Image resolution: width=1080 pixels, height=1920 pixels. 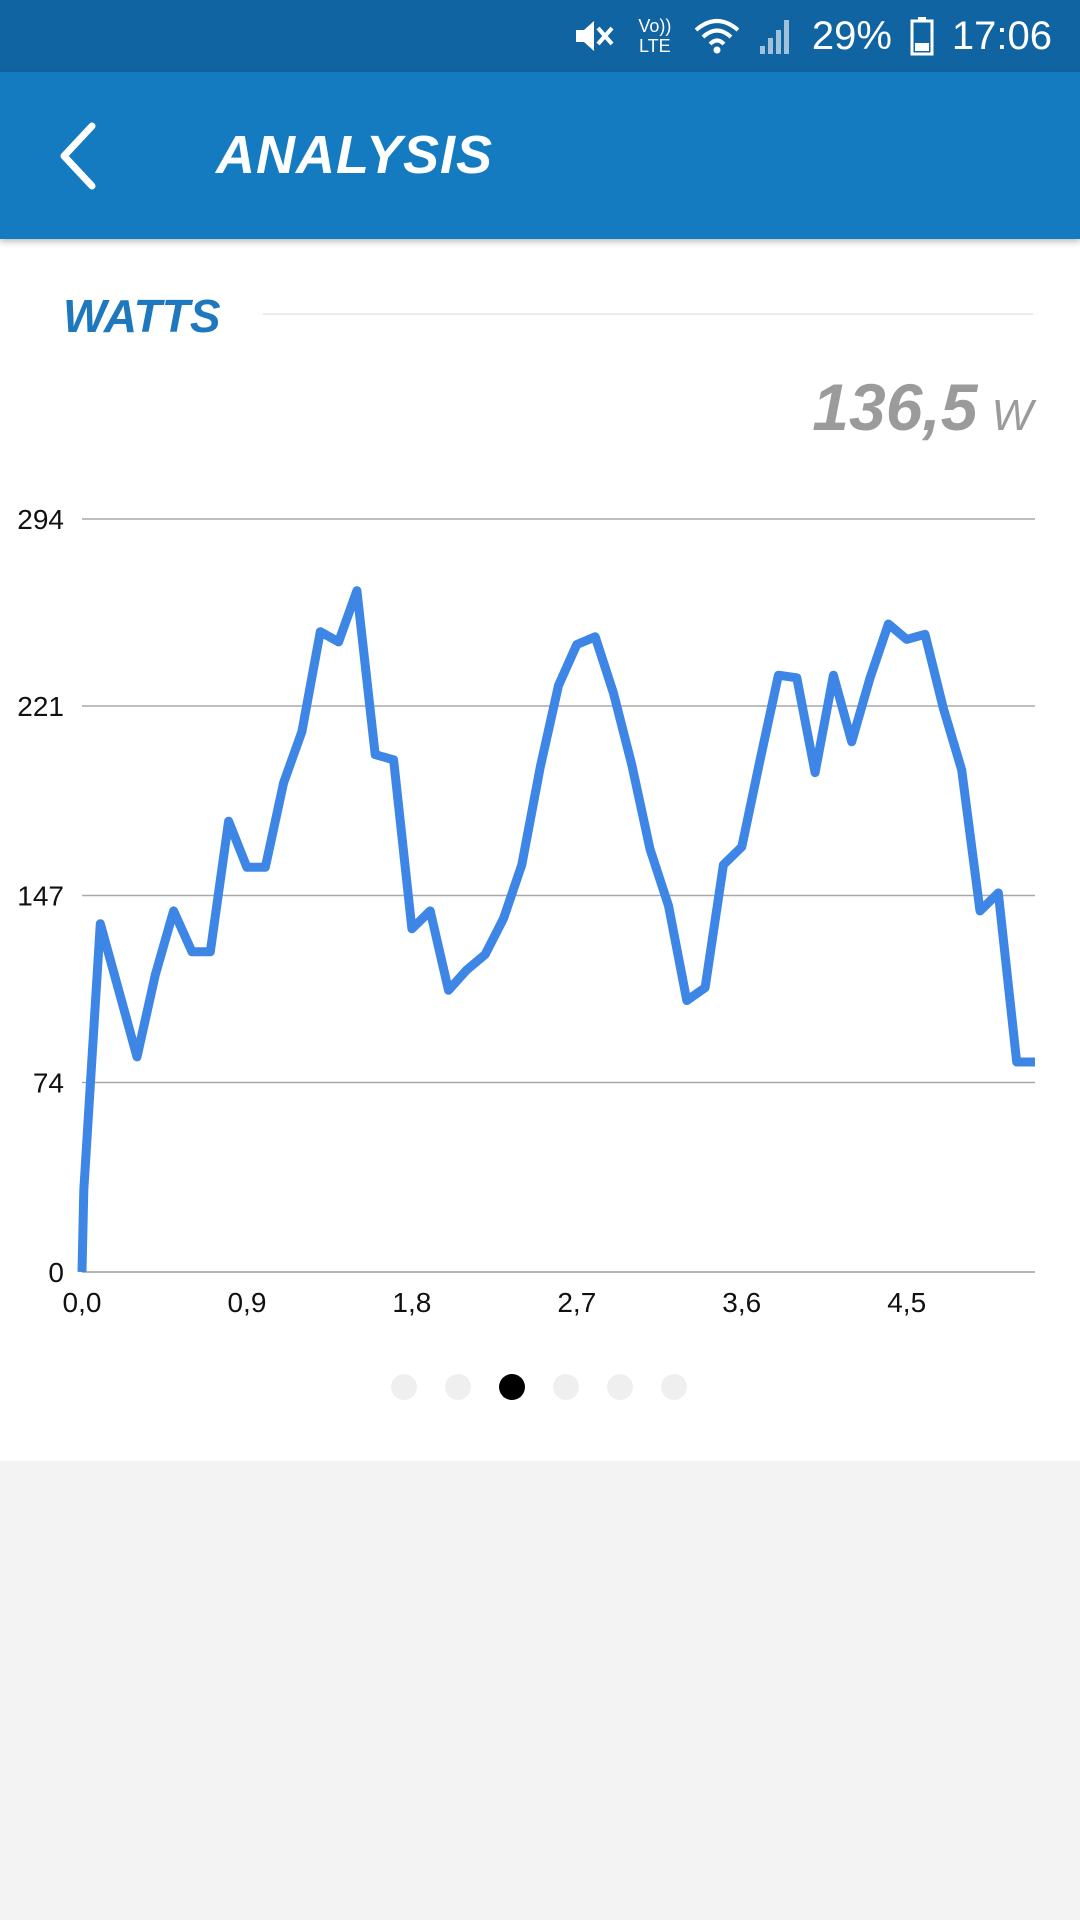 I want to click on page-dot-active, so click(x=512, y=1387).